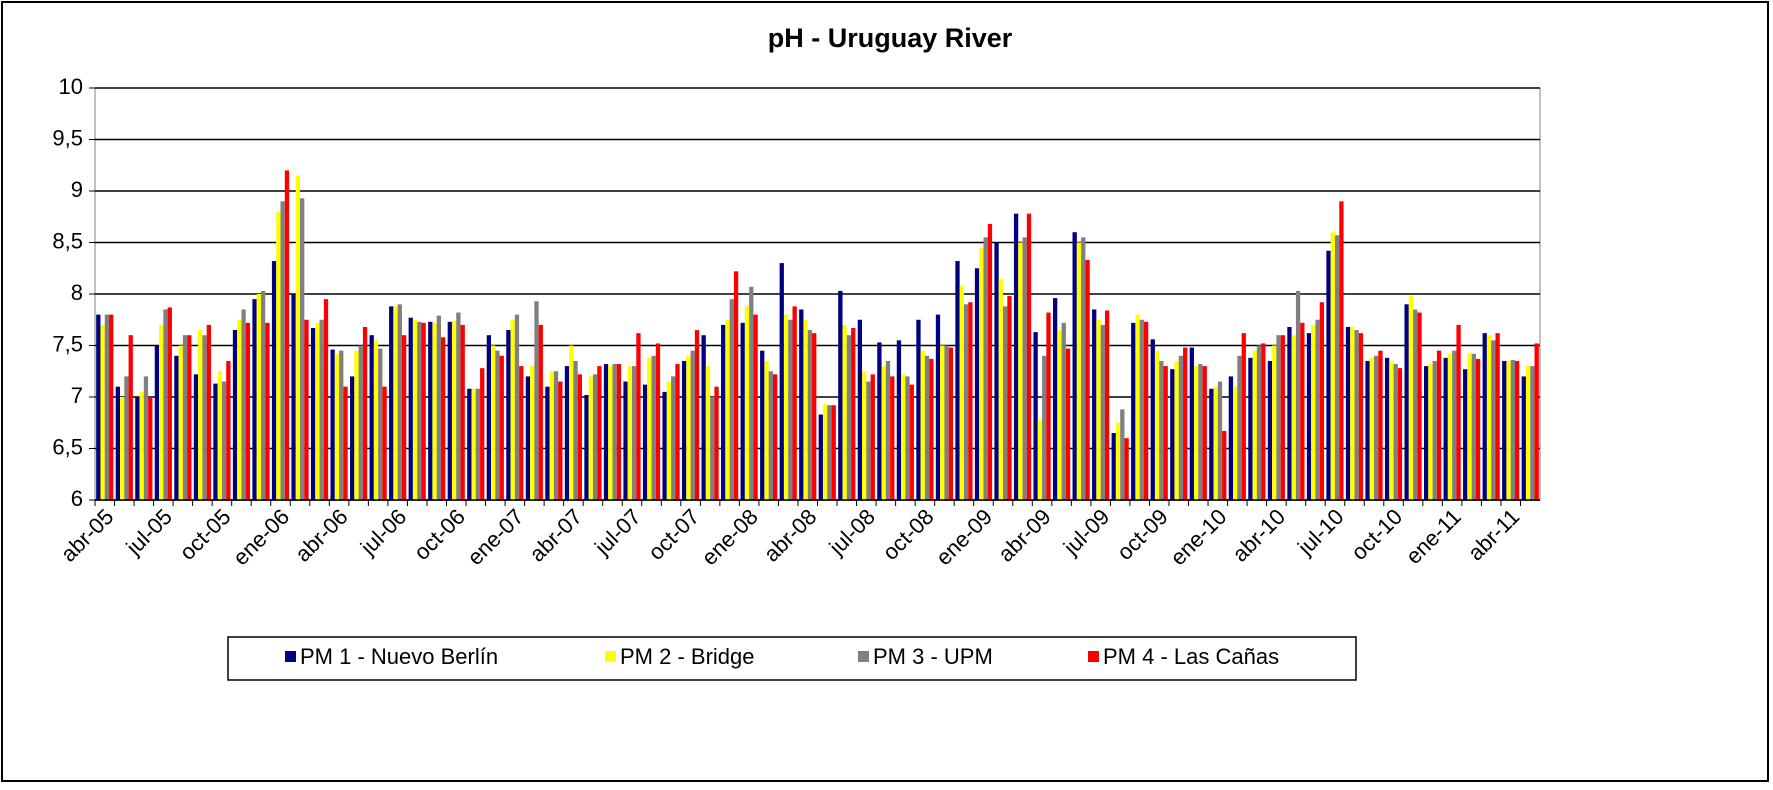 This screenshot has height=790, width=1773. What do you see at coordinates (77, 189) in the screenshot?
I see `y-tick-label: 9` at bounding box center [77, 189].